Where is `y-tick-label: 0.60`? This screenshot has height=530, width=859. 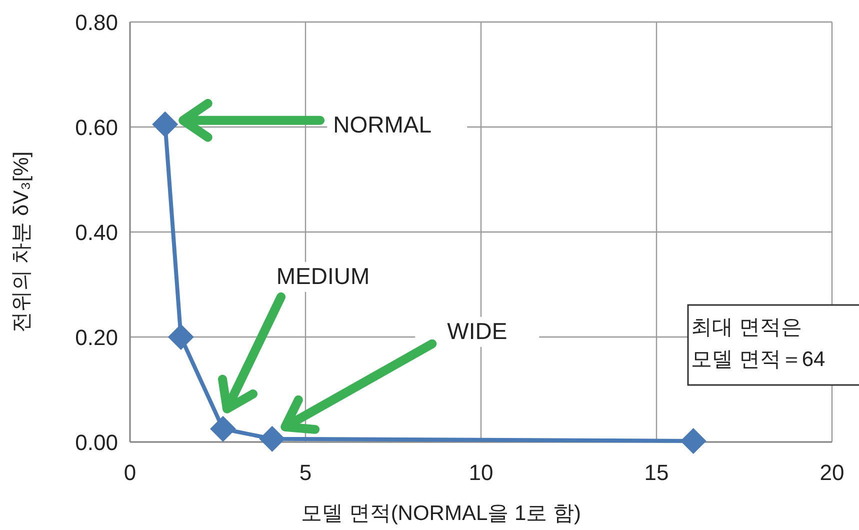 y-tick-label: 0.60 is located at coordinates (96, 127).